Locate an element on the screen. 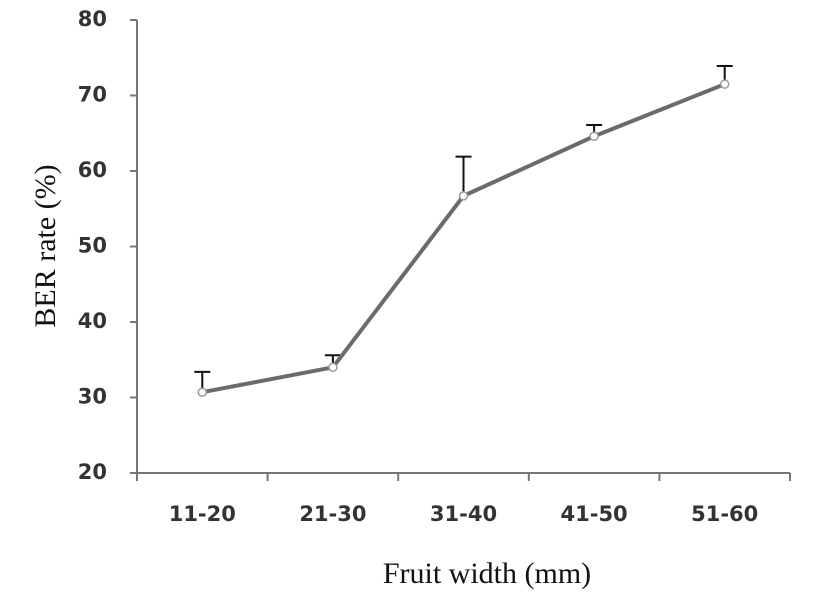 Image resolution: width=817 pixels, height=598 pixels. x-tick-label: 11-20 is located at coordinates (202, 514).